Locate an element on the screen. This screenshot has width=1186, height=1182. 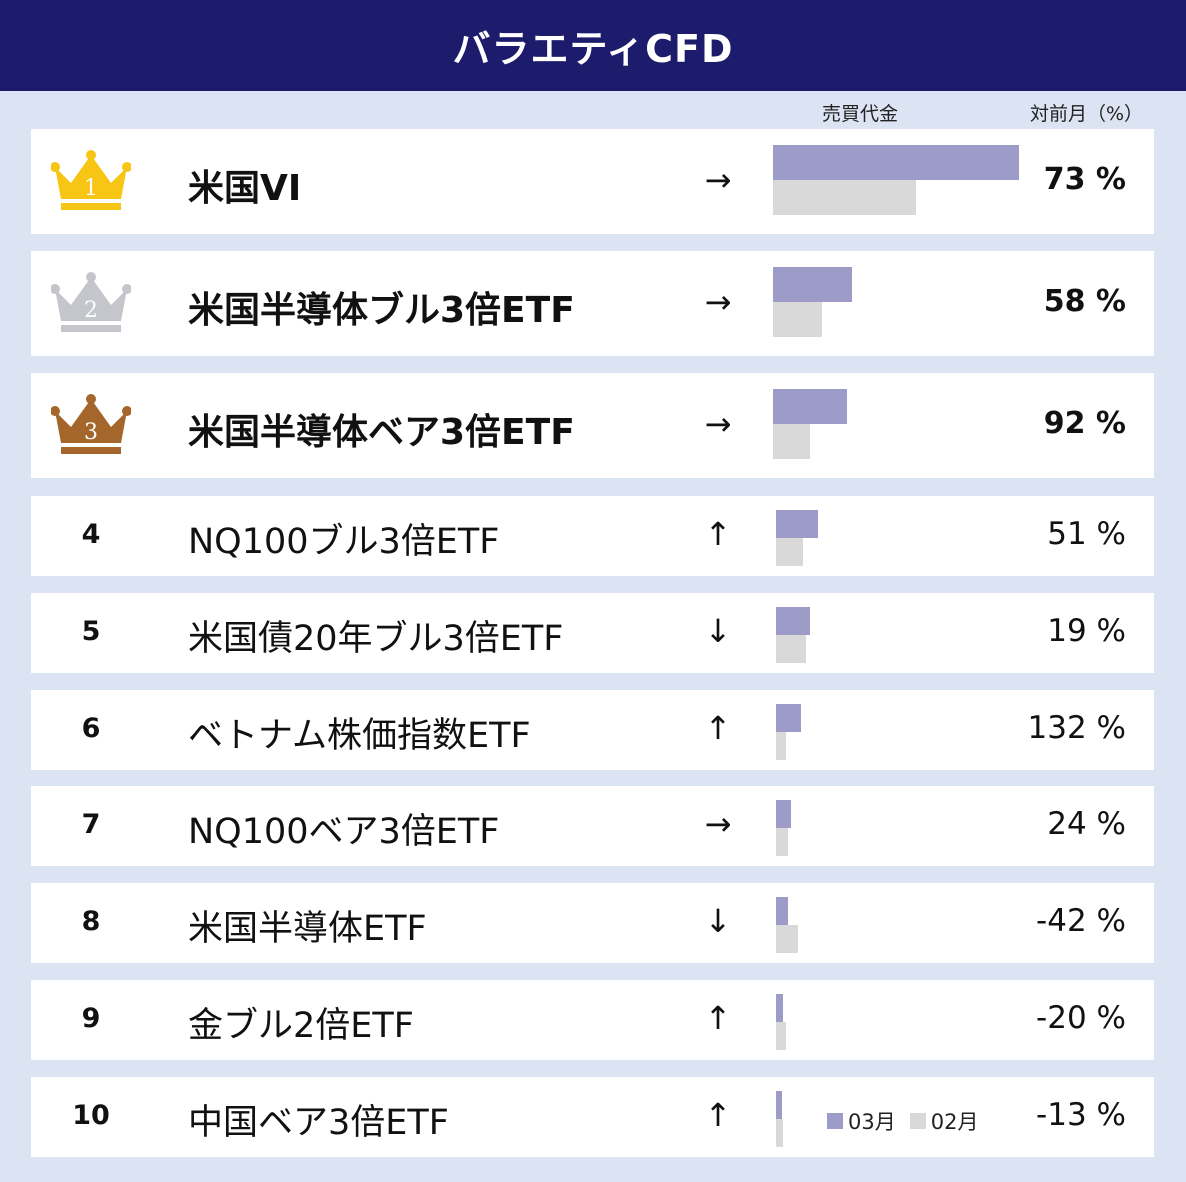
rank-number: 10 is located at coordinates (91, 1115).